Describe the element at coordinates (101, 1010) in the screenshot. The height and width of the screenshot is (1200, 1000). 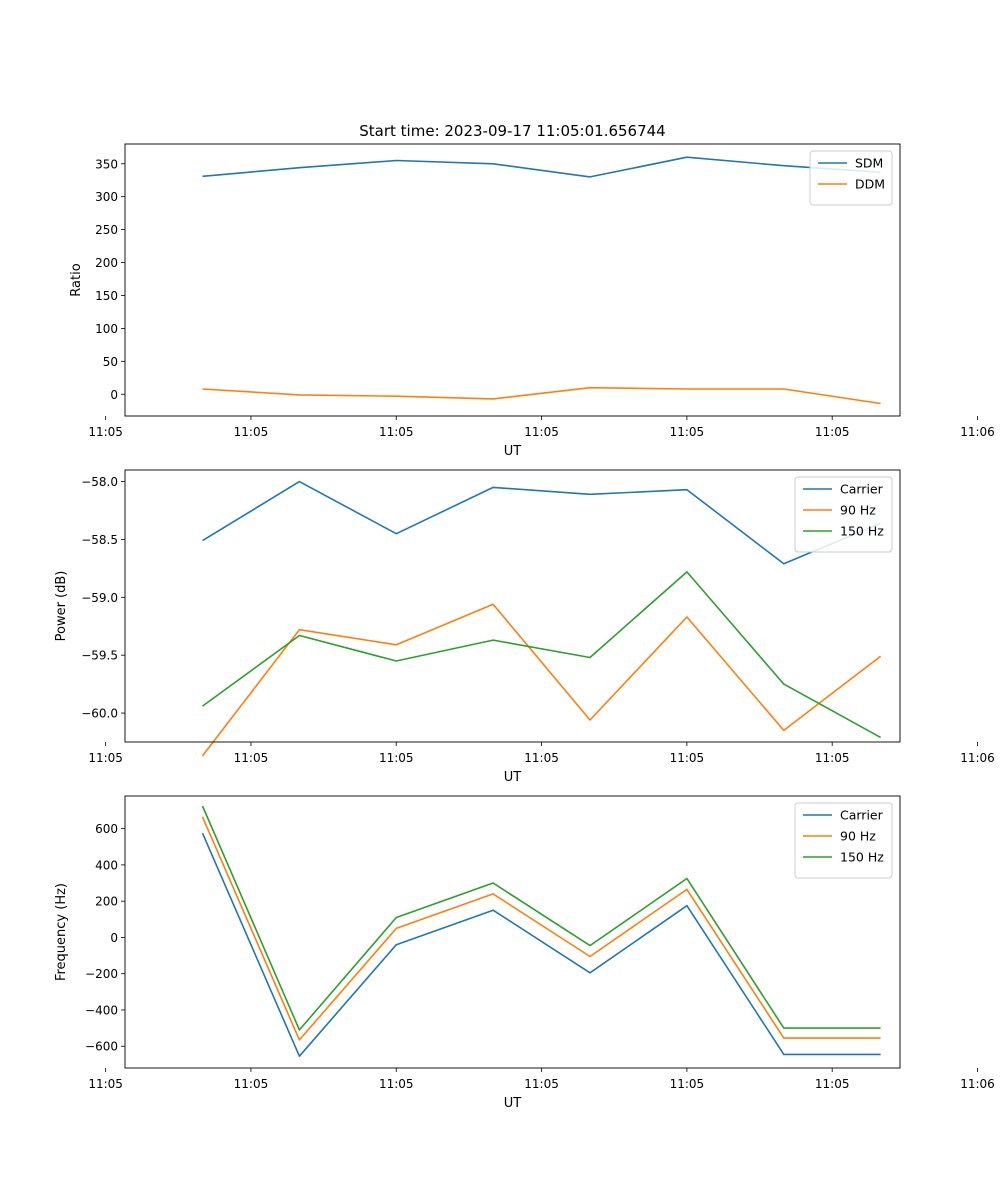
I see `y-tick-label: −400` at that location.